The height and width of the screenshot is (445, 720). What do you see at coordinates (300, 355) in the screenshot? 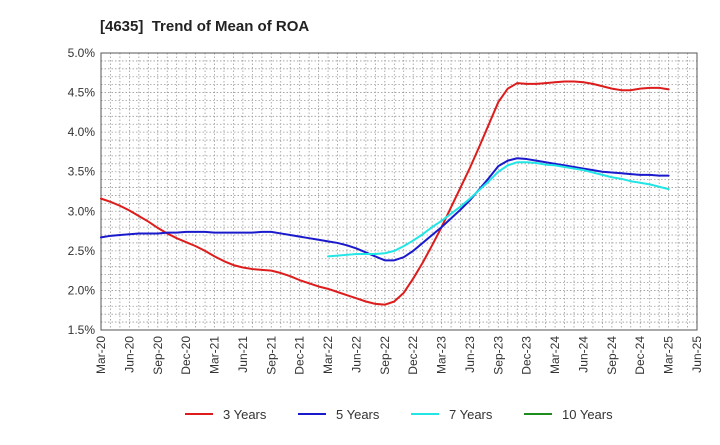
I see `x-tick-label: Dec-21` at bounding box center [300, 355].